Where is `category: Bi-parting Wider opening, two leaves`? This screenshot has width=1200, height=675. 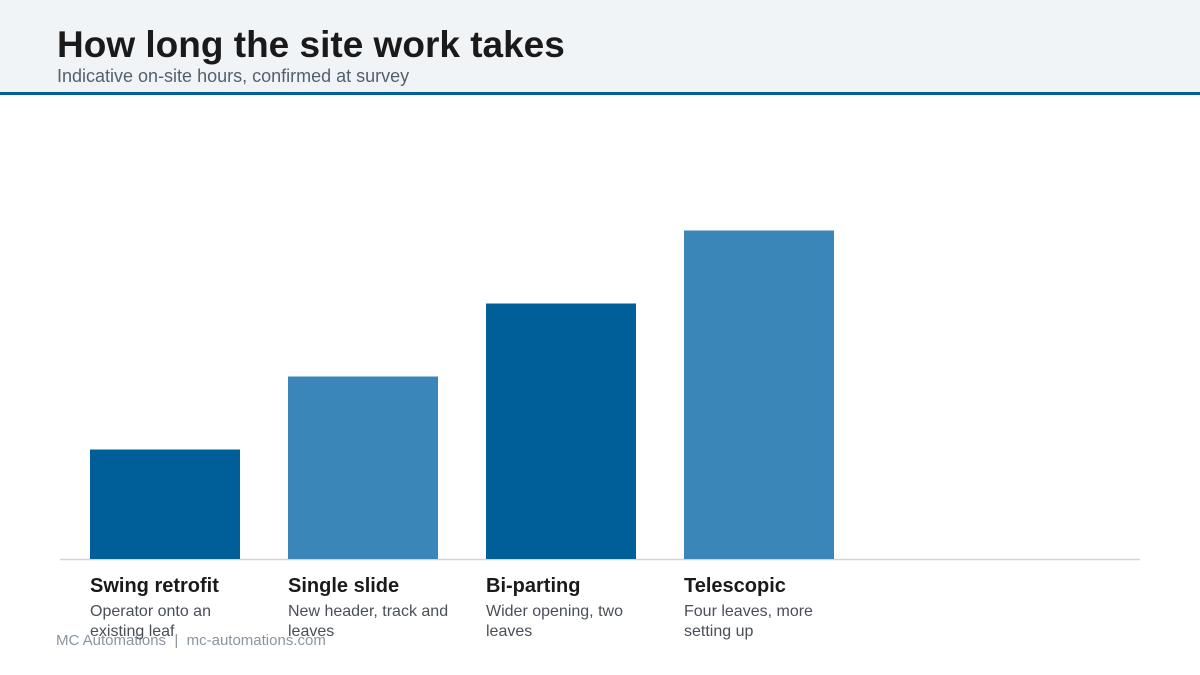 category: Bi-parting Wider opening, two leaves is located at coordinates (573, 608).